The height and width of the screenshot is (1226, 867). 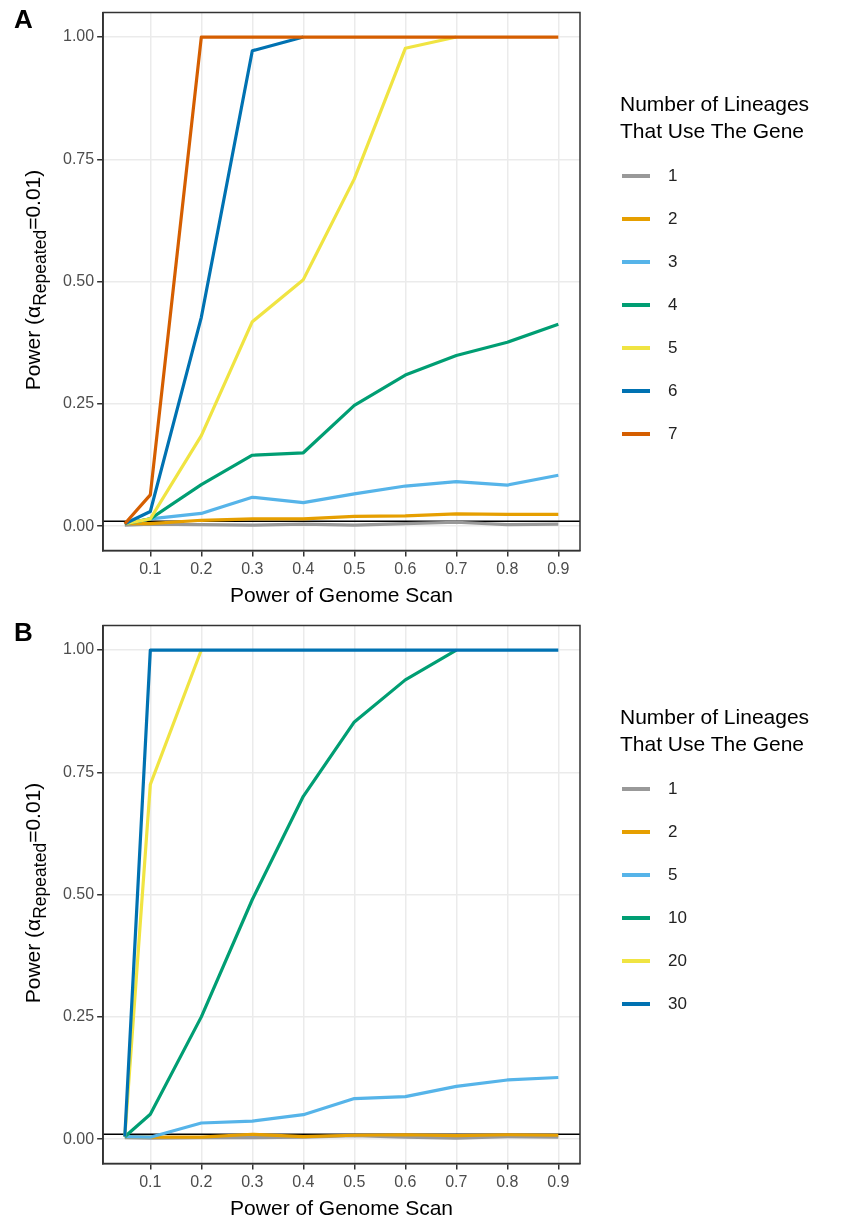 What do you see at coordinates (673, 305) in the screenshot?
I see `legend-label: 4` at bounding box center [673, 305].